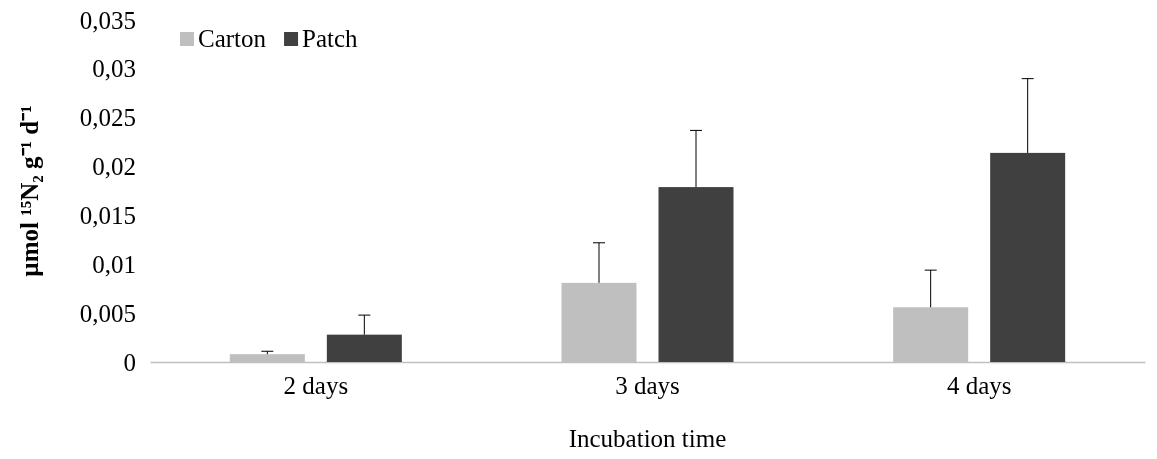 Image resolution: width=1157 pixels, height=459 pixels. I want to click on legend-label: Carton, so click(232, 38).